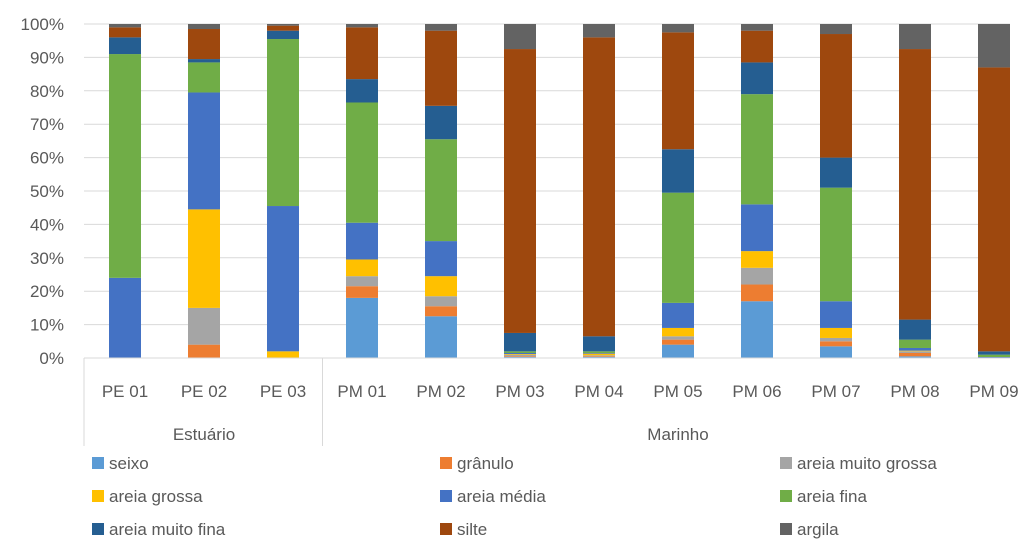 This screenshot has width=1020, height=540. Describe the element at coordinates (501, 496) in the screenshot. I see `legend-label: areia média` at that location.